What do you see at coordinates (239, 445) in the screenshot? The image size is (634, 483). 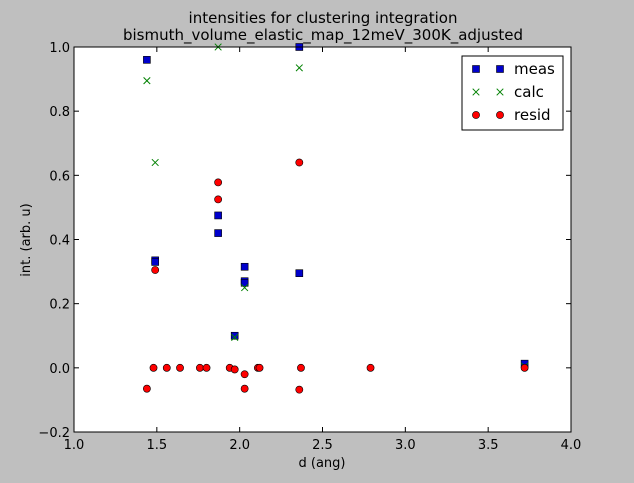 I see `x-tick-label: 2.0` at bounding box center [239, 445].